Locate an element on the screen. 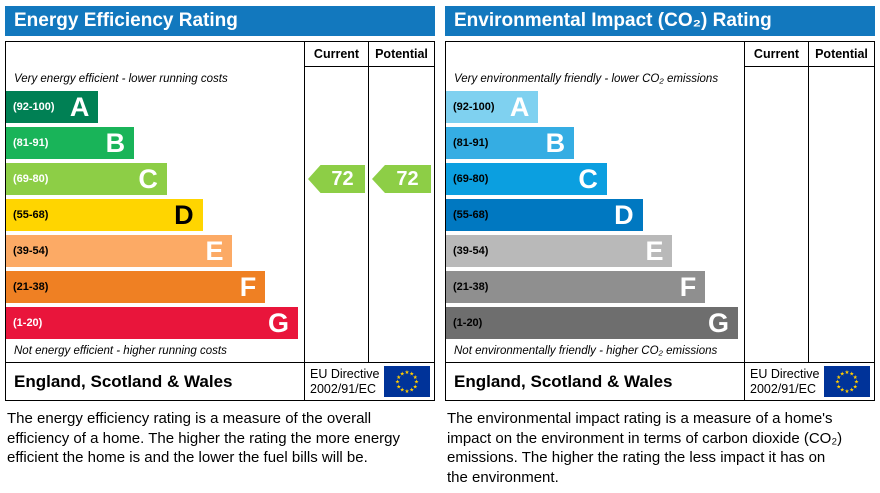 The image size is (880, 493). band-range-label: (69-80) is located at coordinates (31, 179).